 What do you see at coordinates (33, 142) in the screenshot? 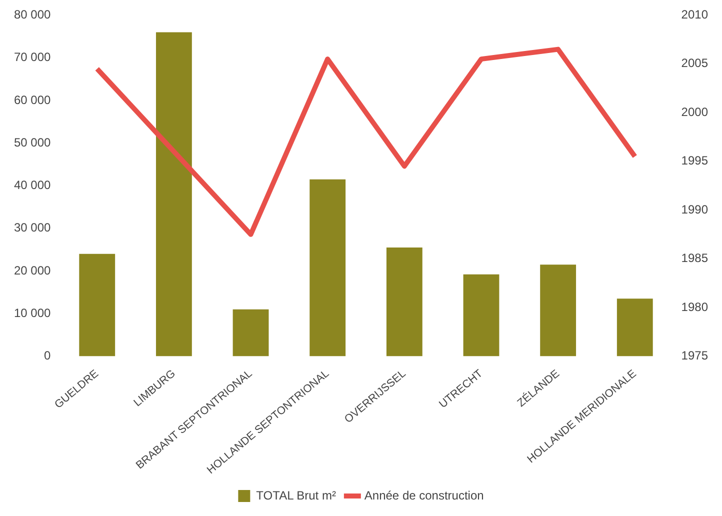
I see `y-tick-label: 50 000` at bounding box center [33, 142].